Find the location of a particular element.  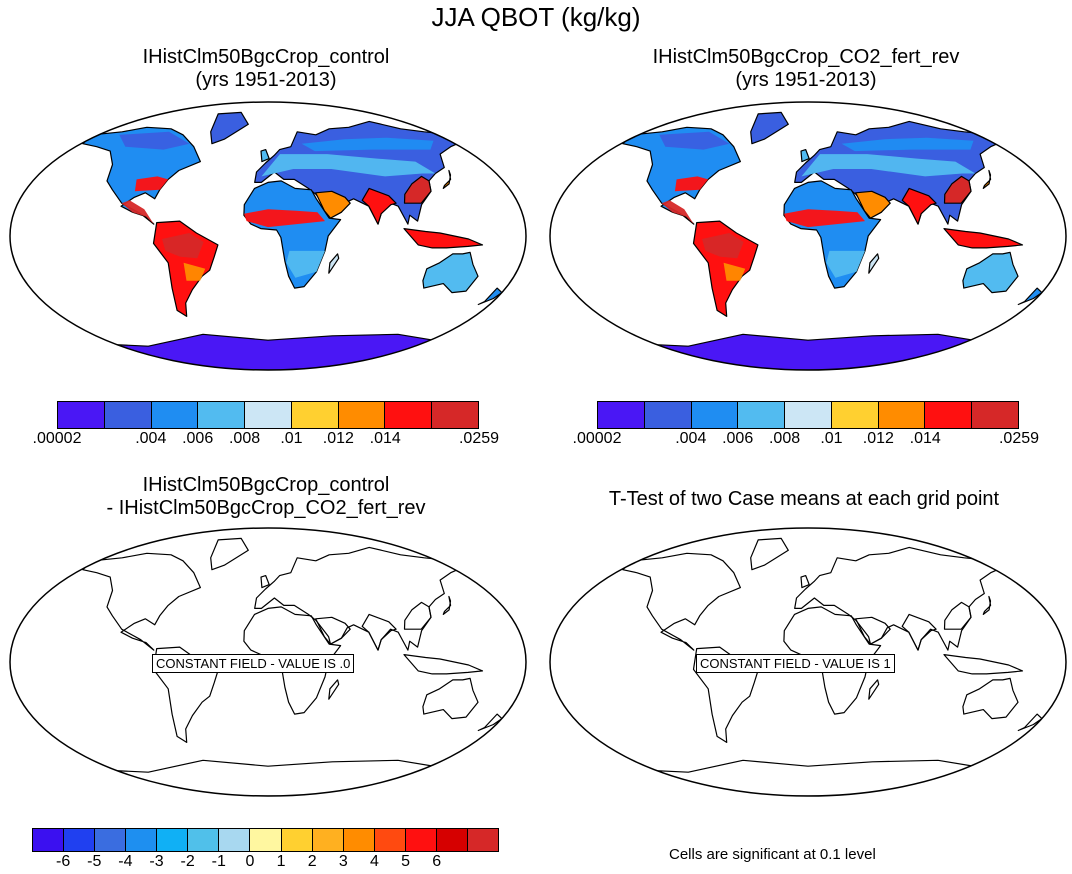

colorbar-control is located at coordinates (268, 415).